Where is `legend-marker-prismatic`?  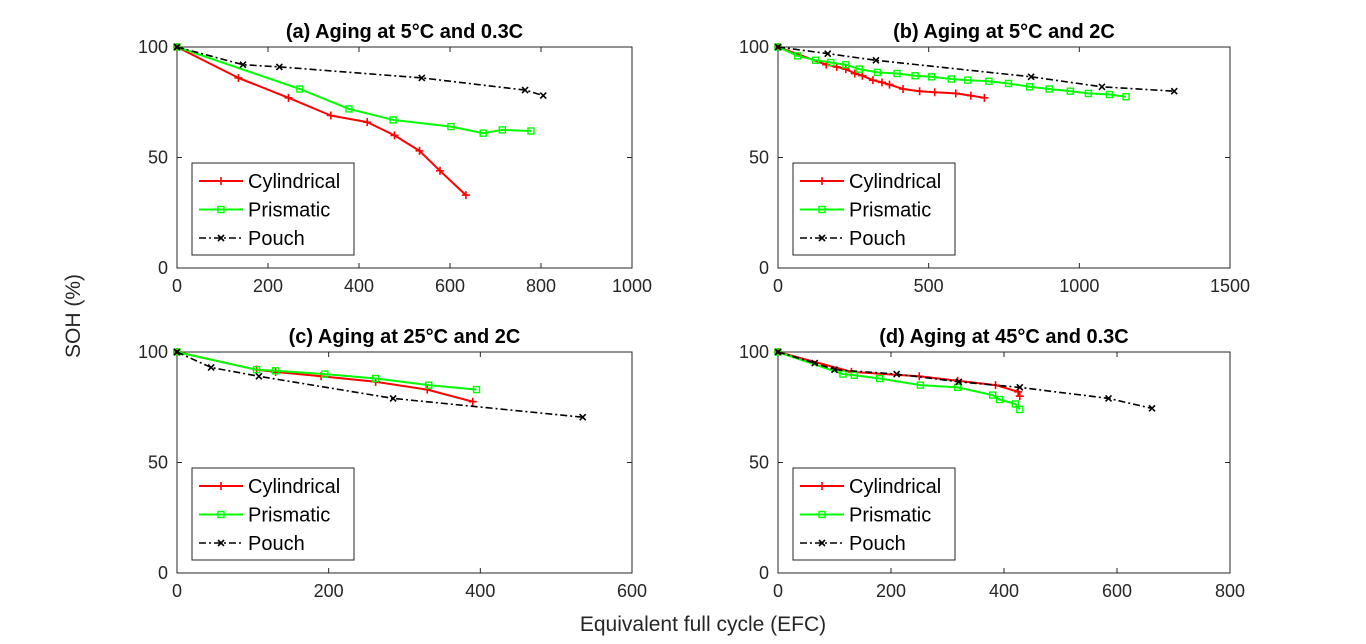
legend-marker-prismatic is located at coordinates (221, 209).